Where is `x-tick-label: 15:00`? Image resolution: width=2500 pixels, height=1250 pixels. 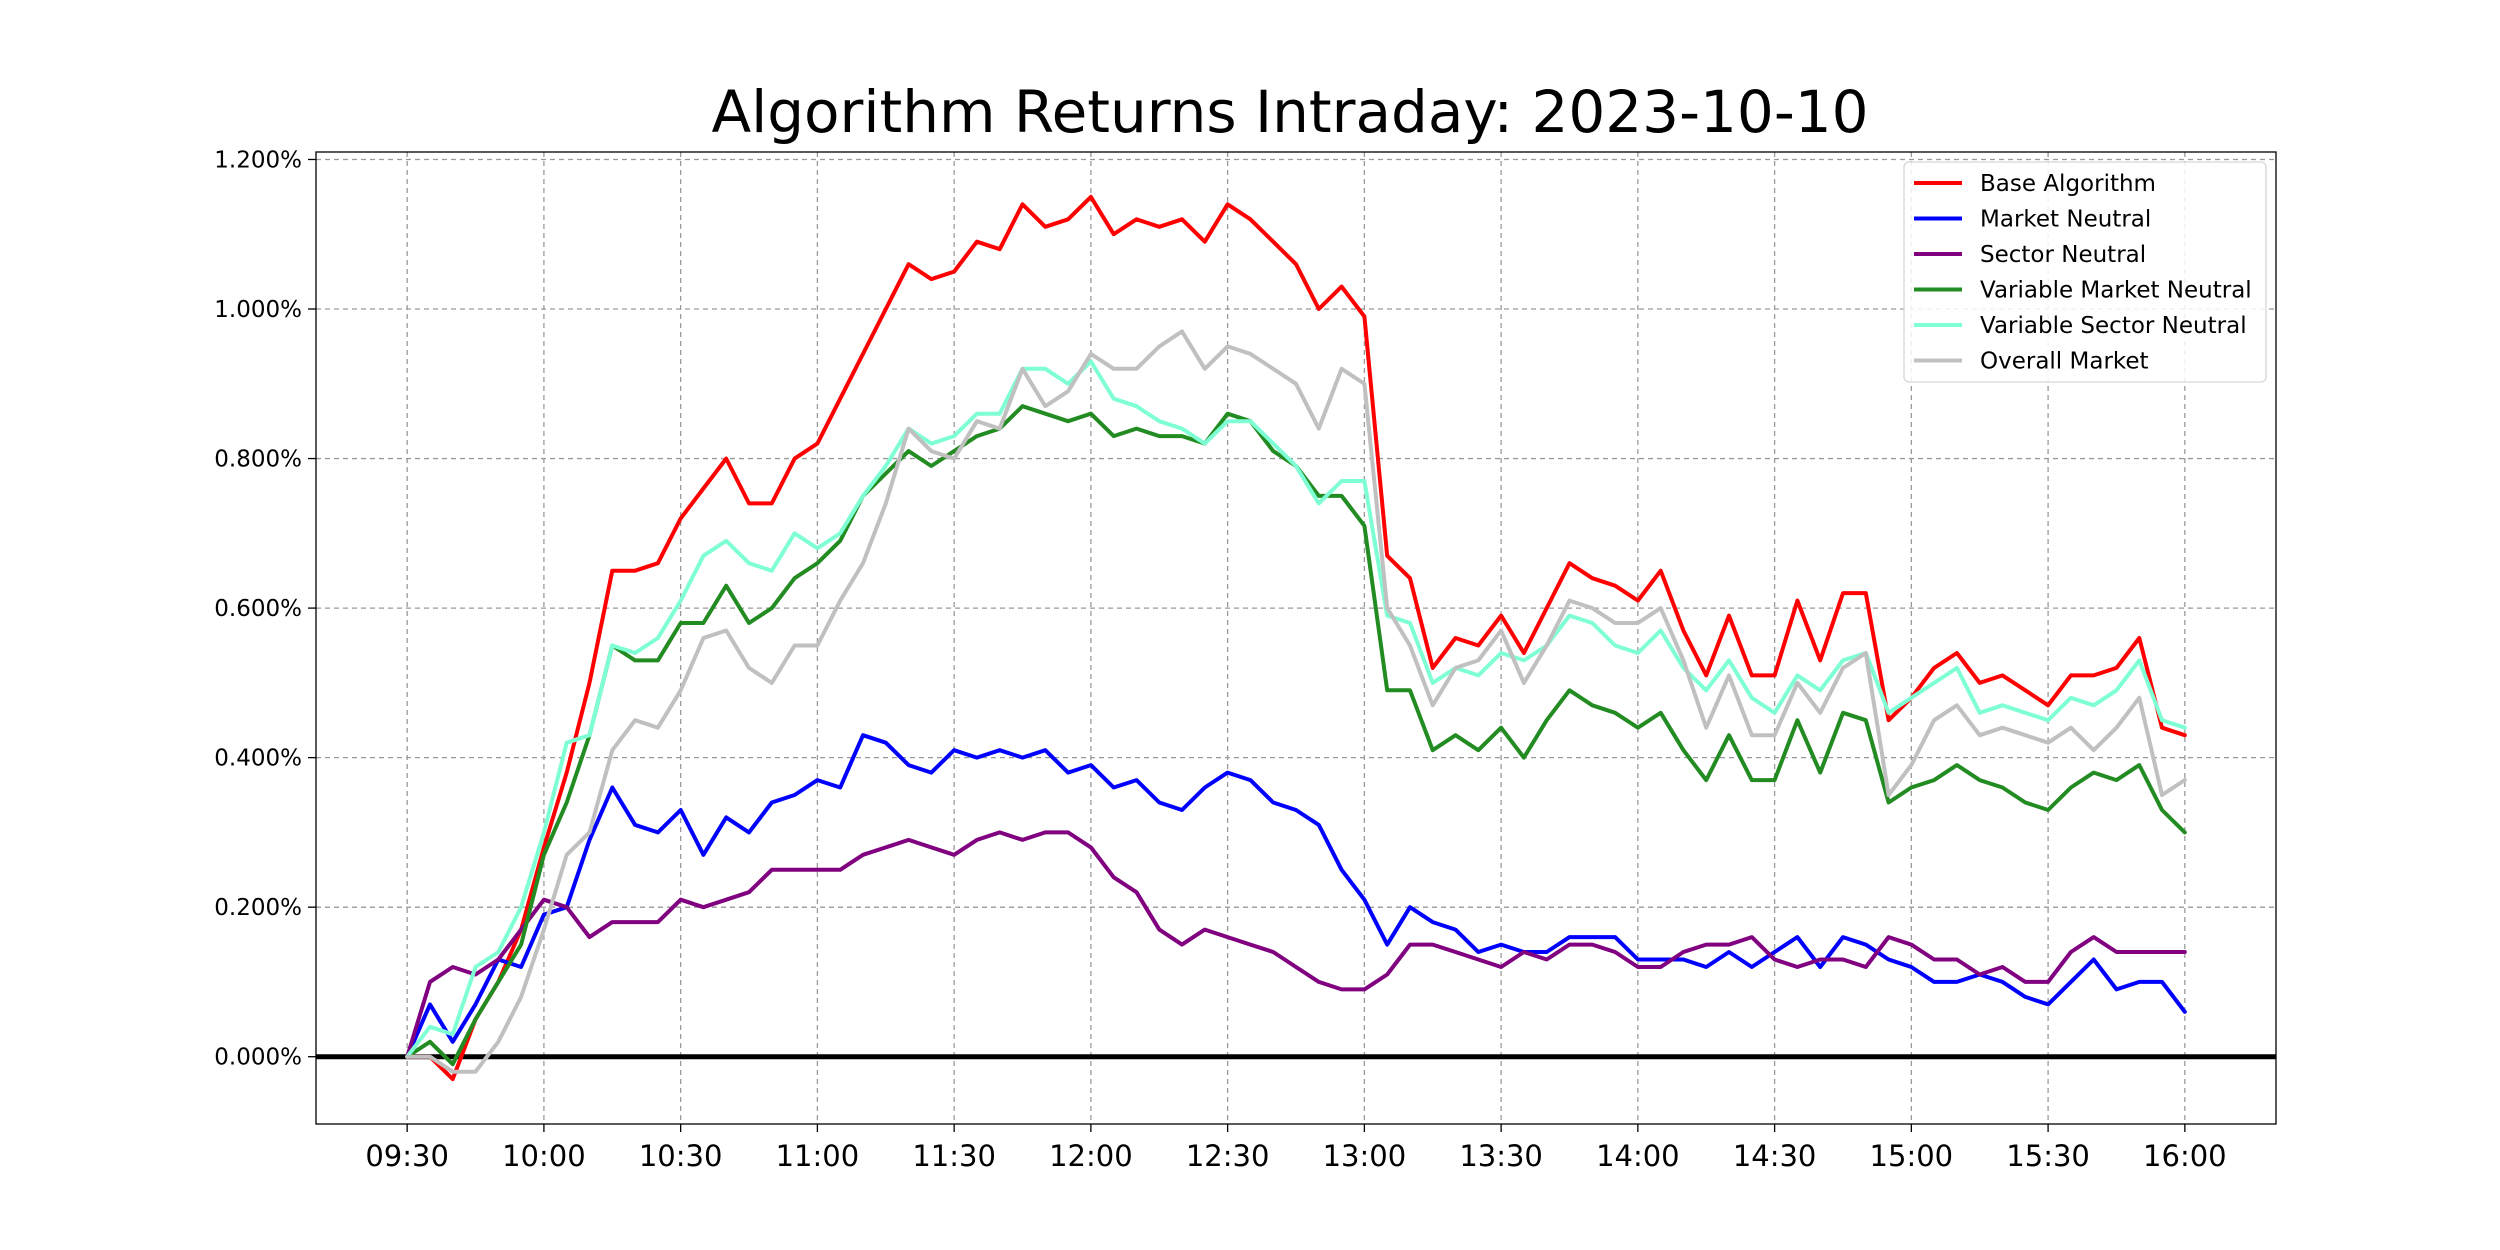 x-tick-label: 15:00 is located at coordinates (1912, 1156).